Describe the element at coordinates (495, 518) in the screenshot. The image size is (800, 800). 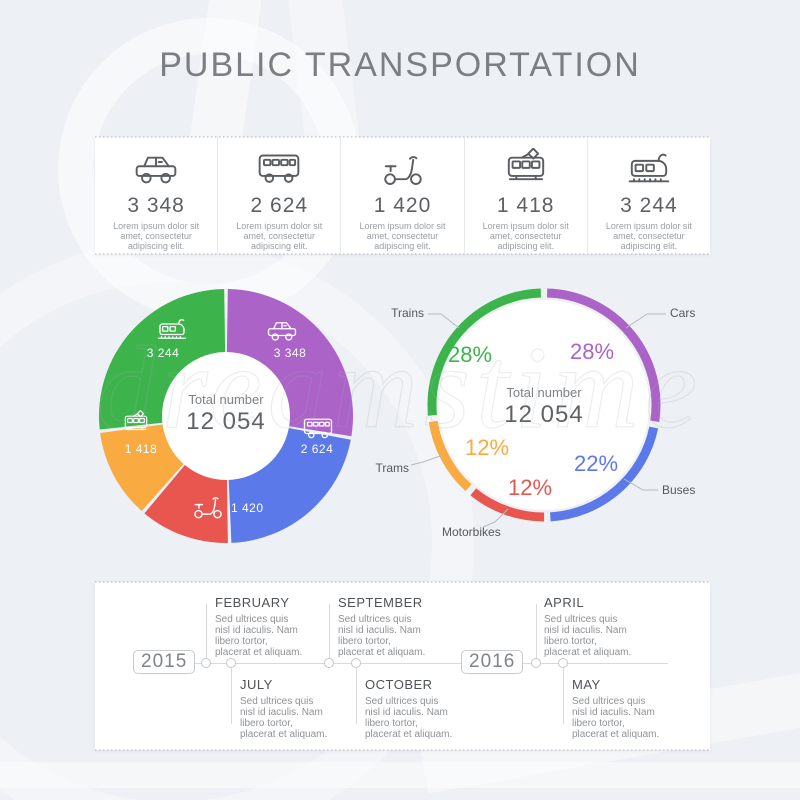
I see `callout-line-motorbikes` at that location.